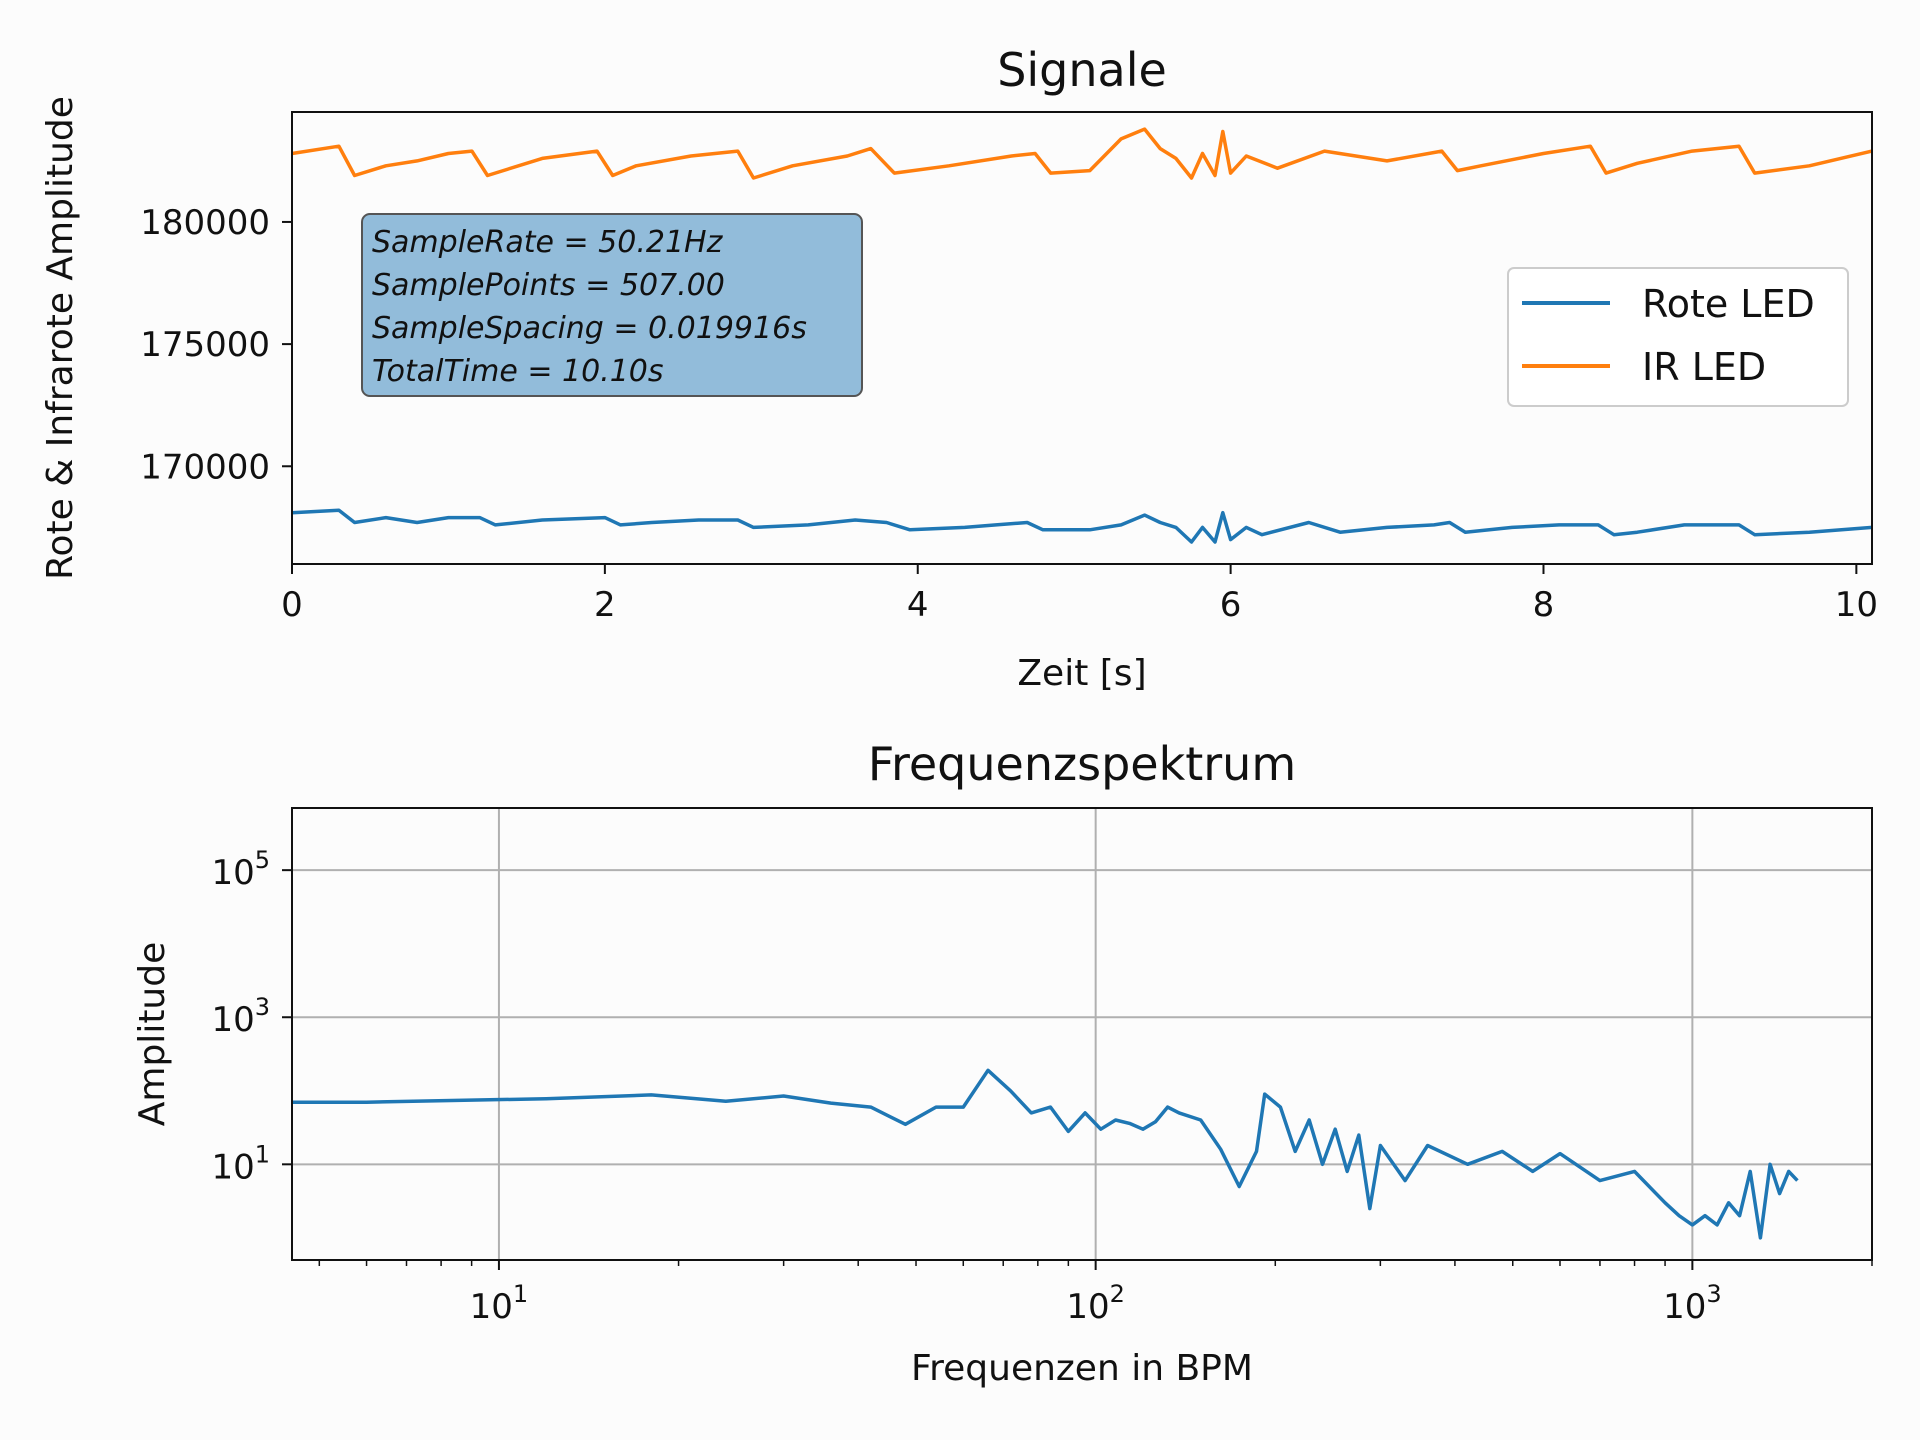 Image resolution: width=1920 pixels, height=1440 pixels. What do you see at coordinates (1081, 673) in the screenshot?
I see `signal-x-axis-label: Zeit [s]` at bounding box center [1081, 673].